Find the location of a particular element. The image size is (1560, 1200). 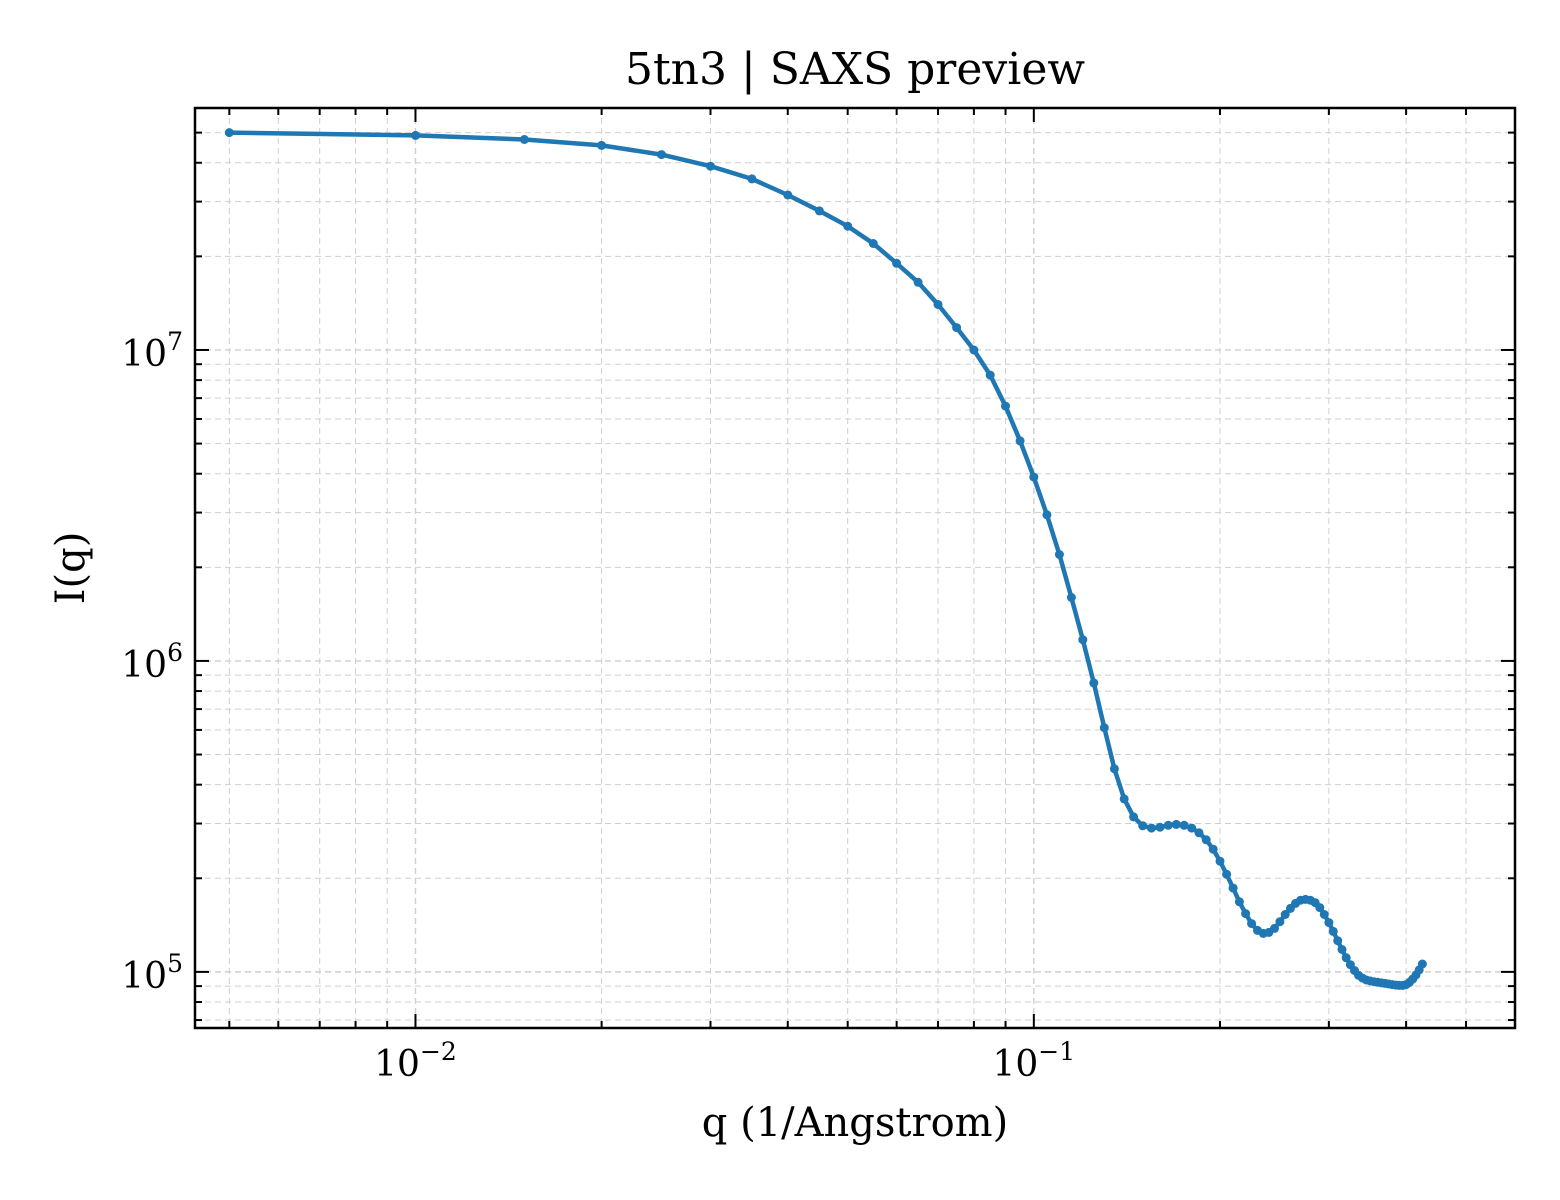

y-axis-label: I(q) is located at coordinates (71, 568).